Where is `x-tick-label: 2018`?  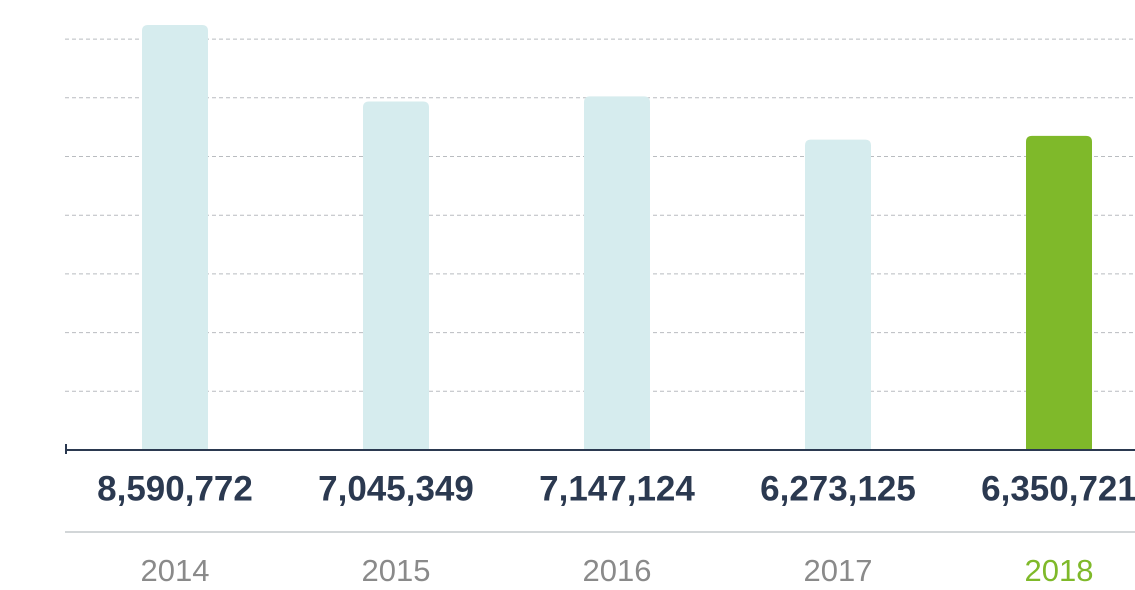 x-tick-label: 2018 is located at coordinates (1059, 570).